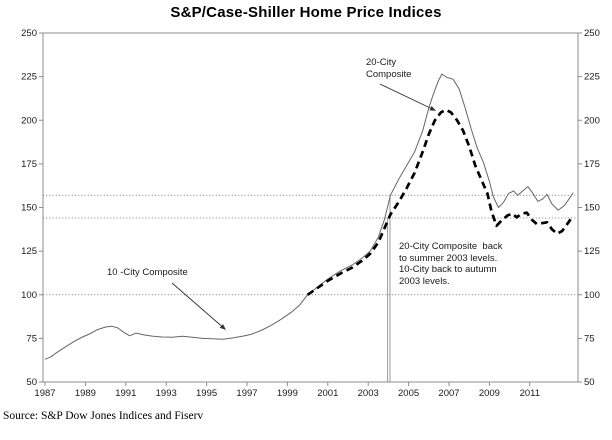  I want to click on y-axis-label-right: 50, so click(589, 382).